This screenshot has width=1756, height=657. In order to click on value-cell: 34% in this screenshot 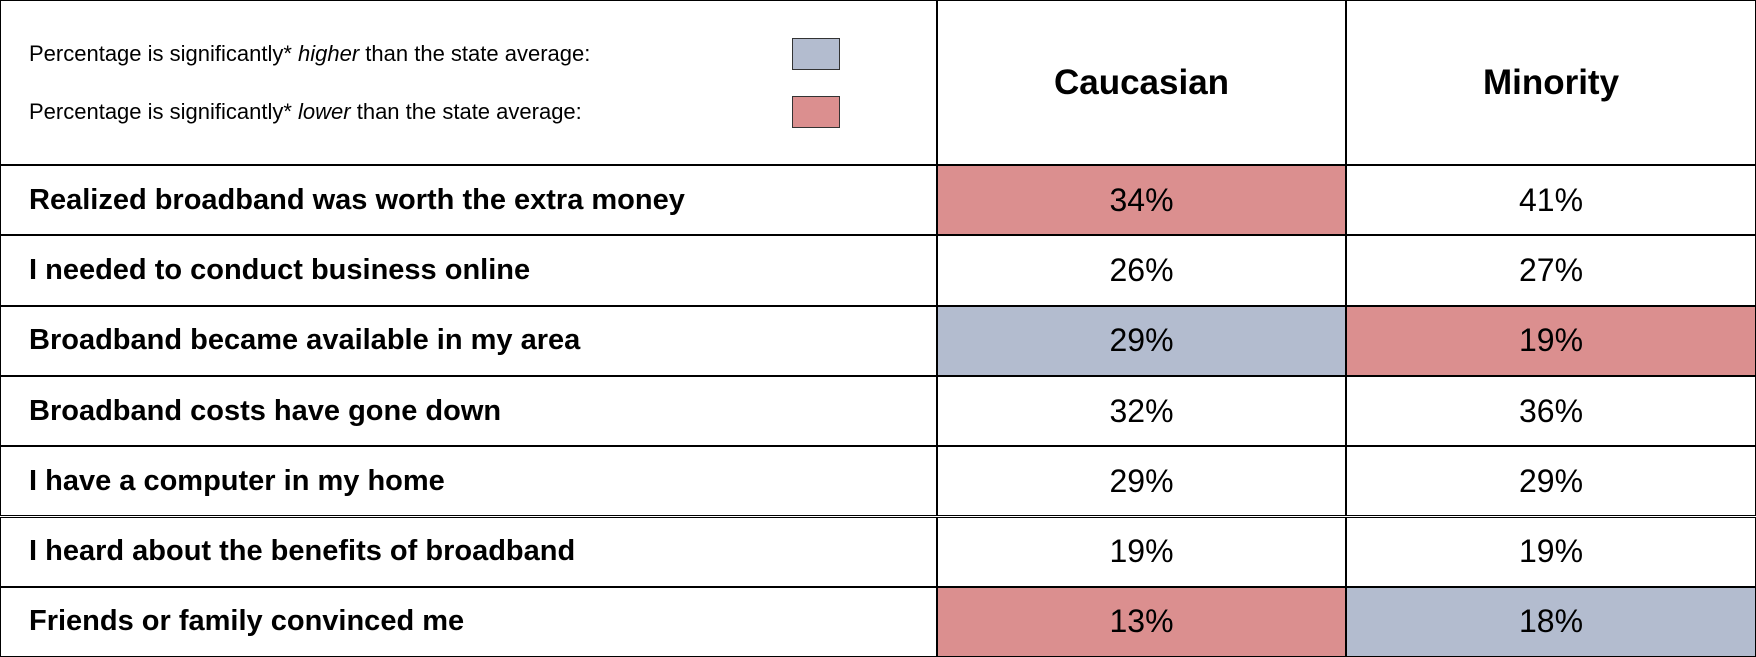, I will do `click(1141, 200)`.